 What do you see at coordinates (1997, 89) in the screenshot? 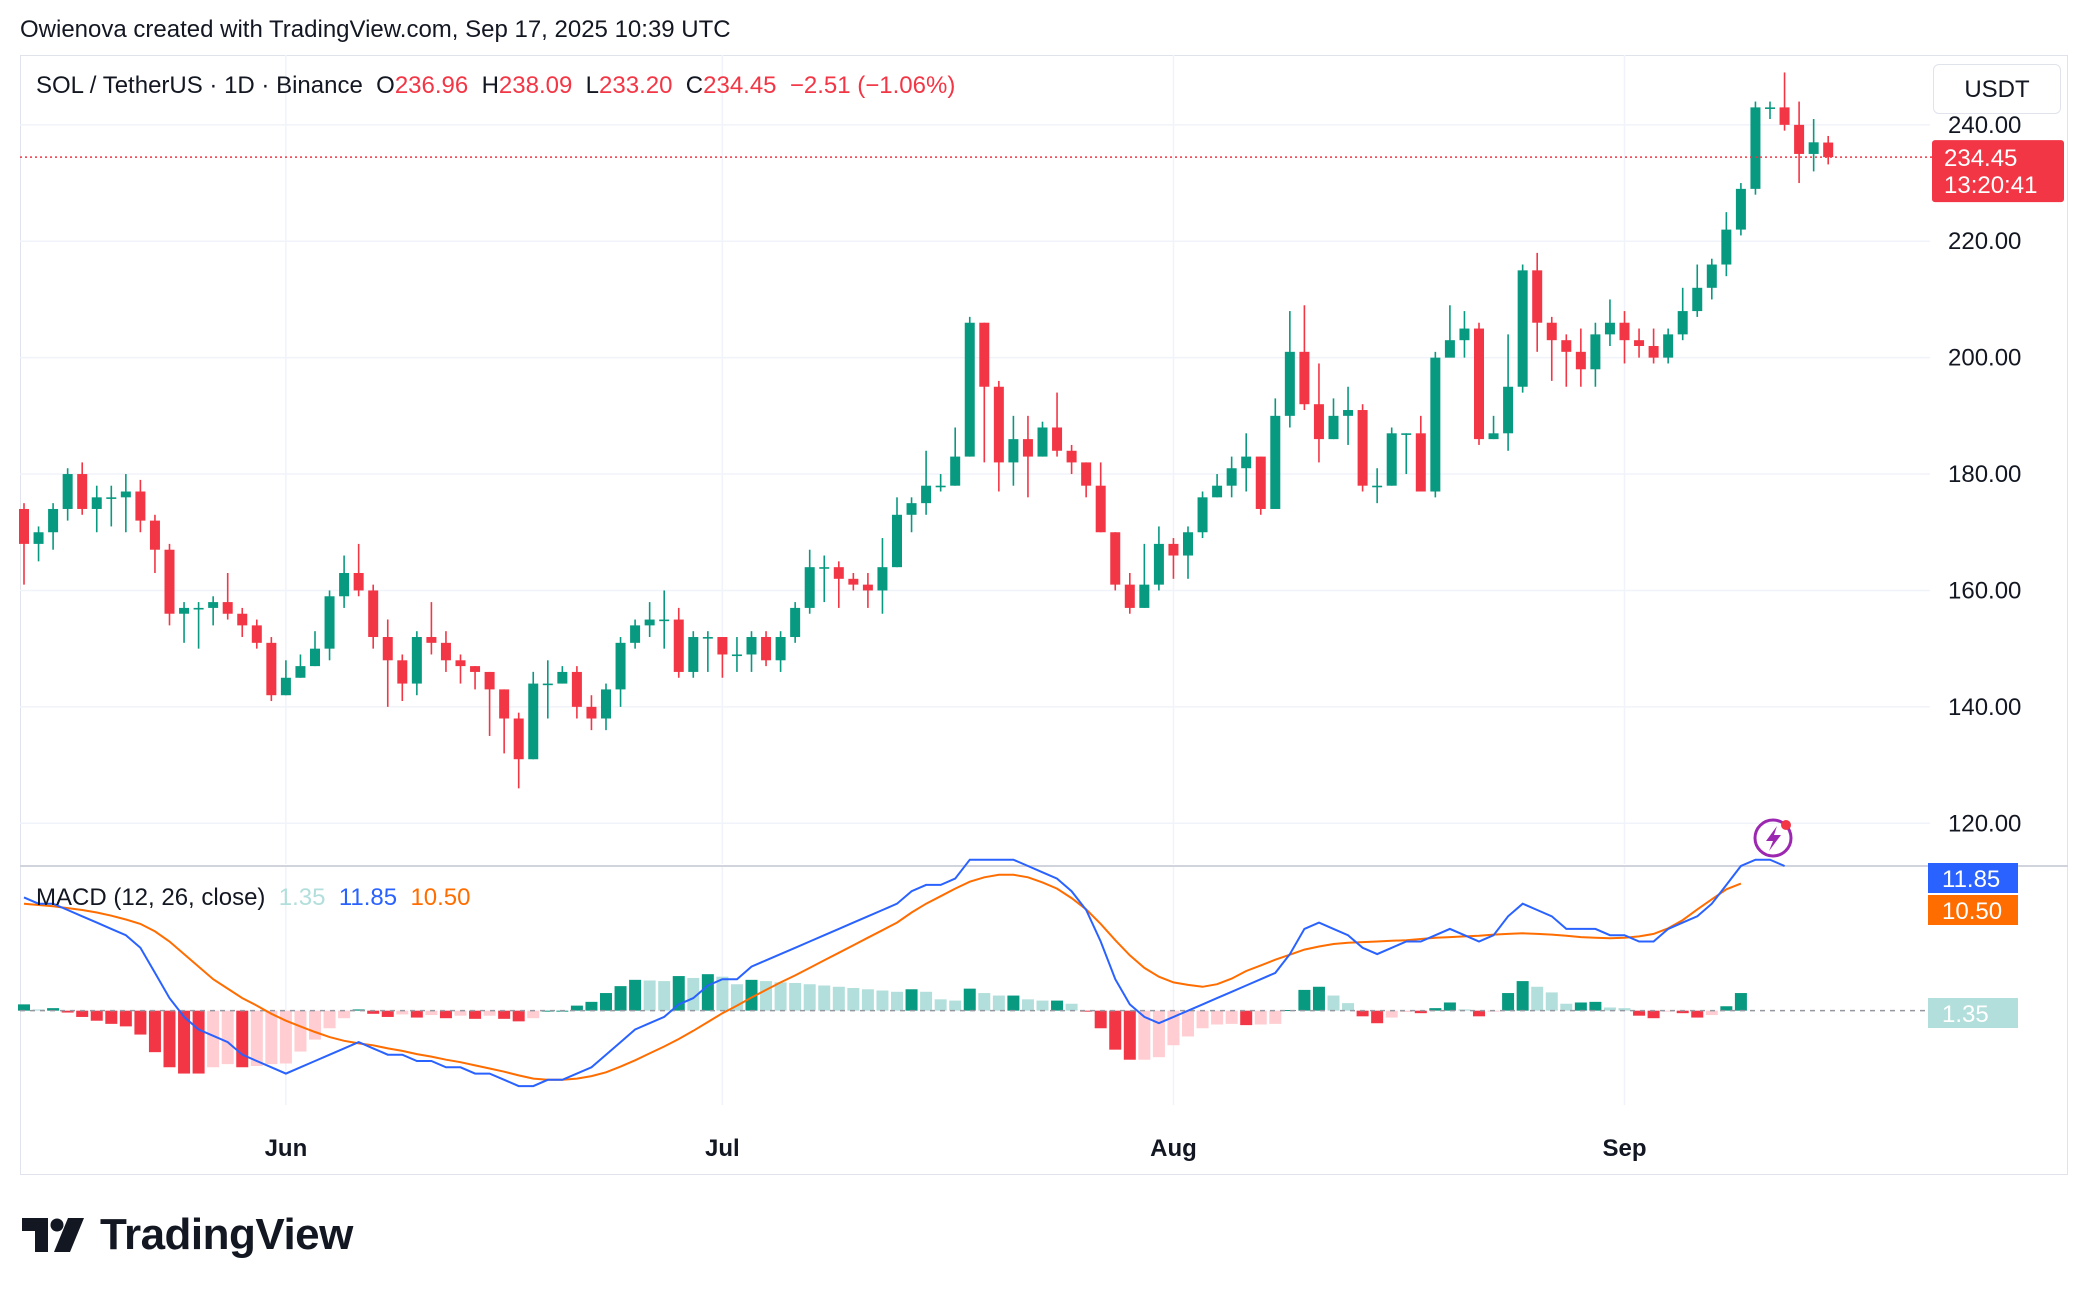
I see `currency-selector: USDT` at bounding box center [1997, 89].